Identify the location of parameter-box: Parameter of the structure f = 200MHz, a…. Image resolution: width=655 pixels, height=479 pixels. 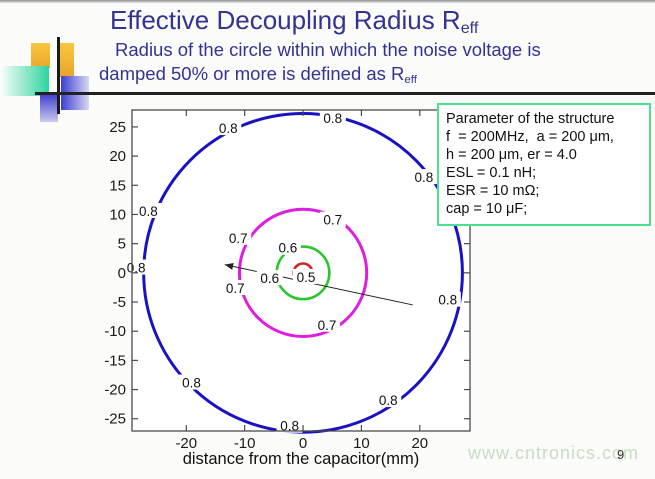
(544, 164).